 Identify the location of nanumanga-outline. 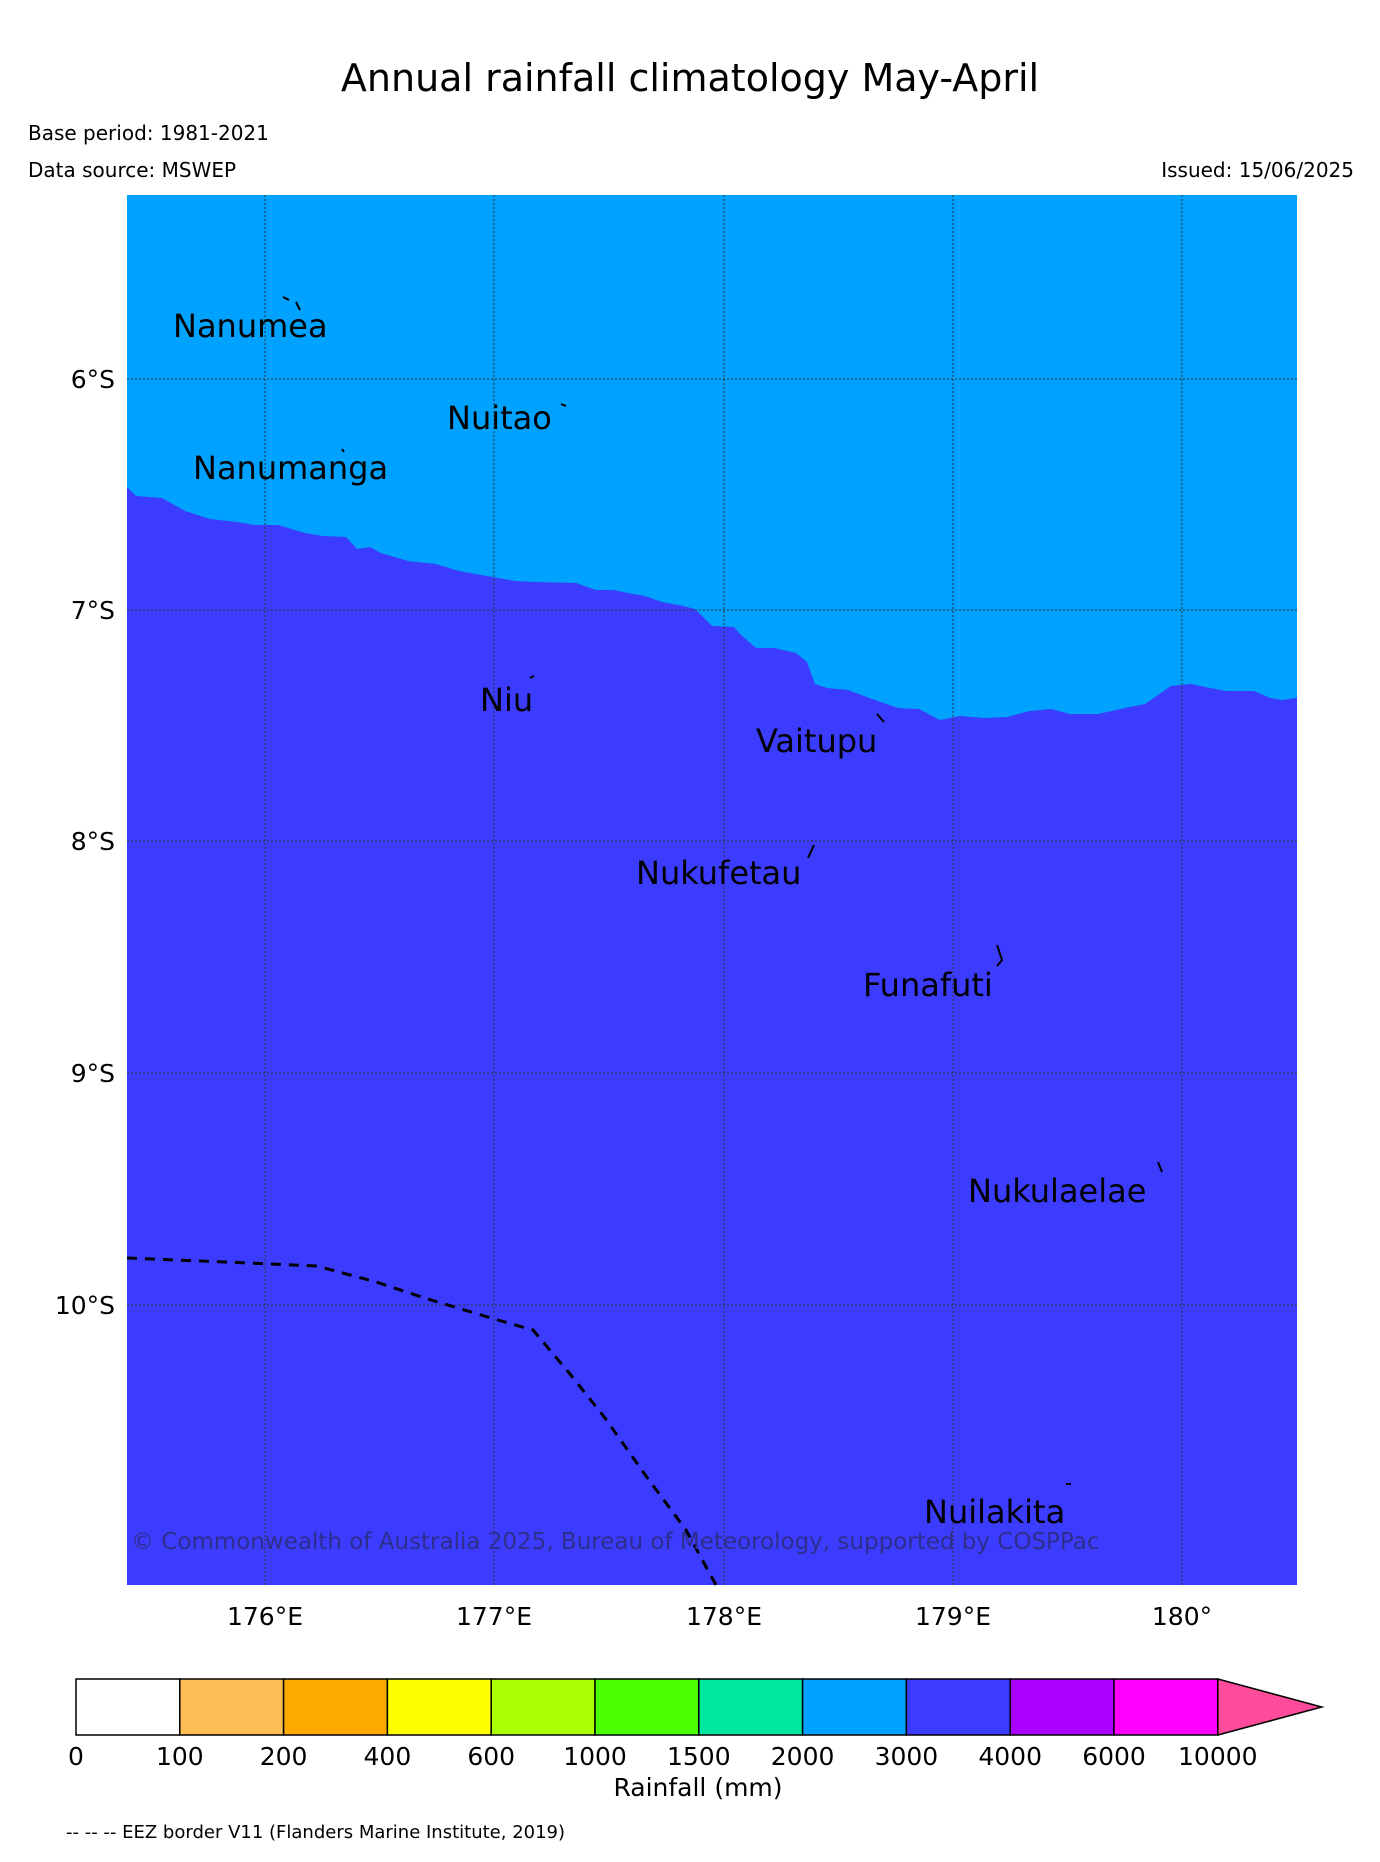
(343, 450).